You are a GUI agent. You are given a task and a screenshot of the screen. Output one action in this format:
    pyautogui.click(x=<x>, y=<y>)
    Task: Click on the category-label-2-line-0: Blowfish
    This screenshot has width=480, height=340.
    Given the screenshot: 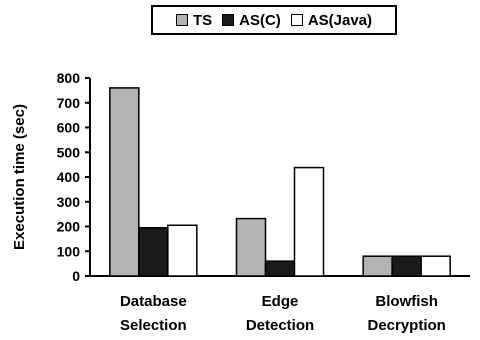 What is the action you would take?
    pyautogui.click(x=406, y=301)
    